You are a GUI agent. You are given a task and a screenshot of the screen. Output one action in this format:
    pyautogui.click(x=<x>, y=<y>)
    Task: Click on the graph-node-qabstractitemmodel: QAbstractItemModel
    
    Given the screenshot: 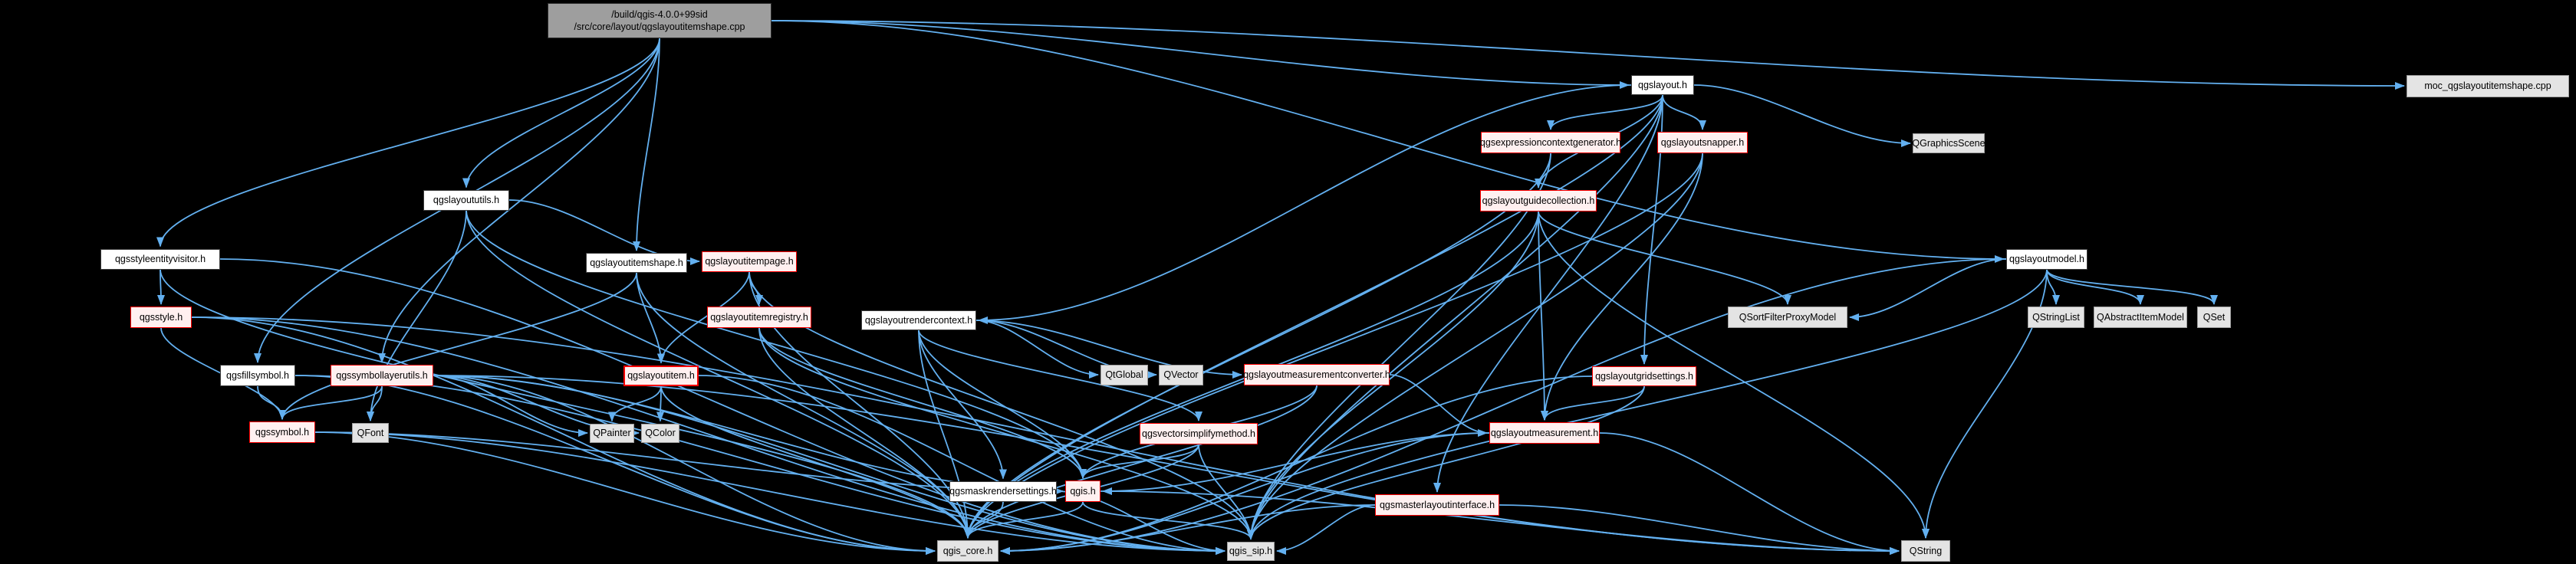 What is the action you would take?
    pyautogui.click(x=2140, y=317)
    